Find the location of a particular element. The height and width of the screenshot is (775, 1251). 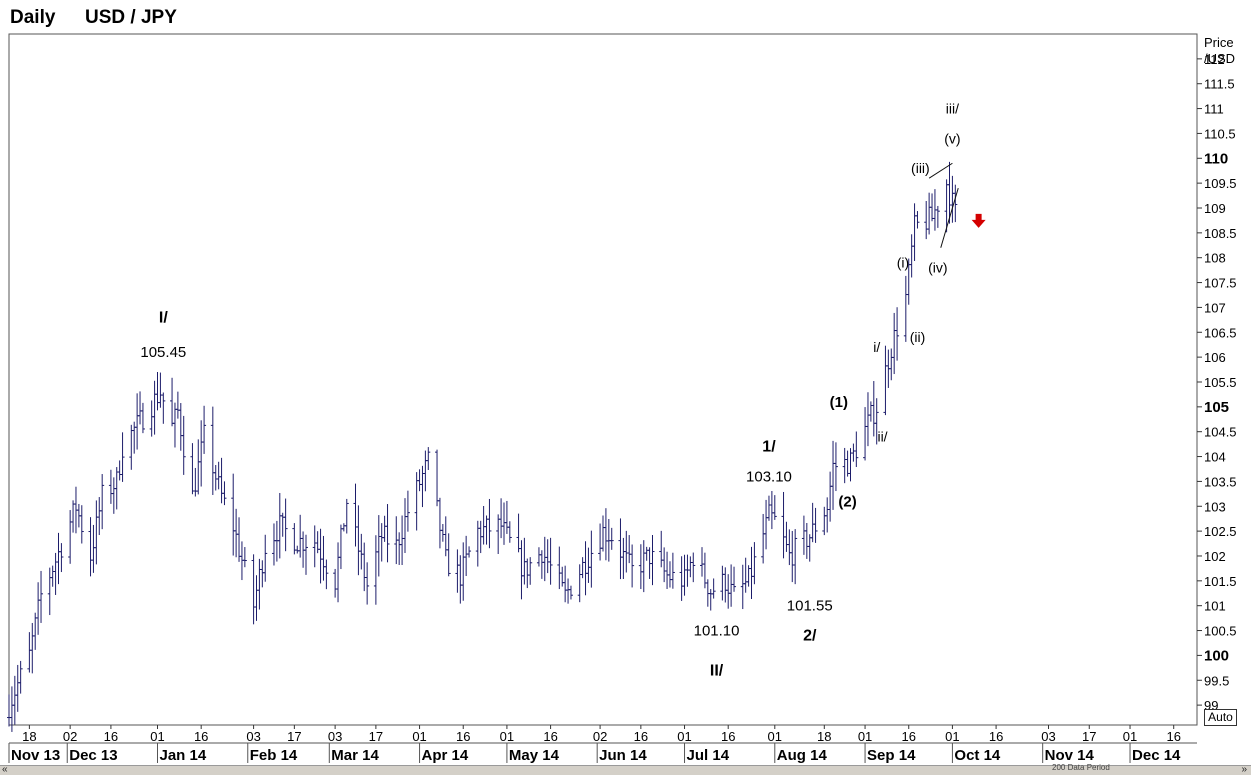

y-tick-label: 102 is located at coordinates (1215, 556).